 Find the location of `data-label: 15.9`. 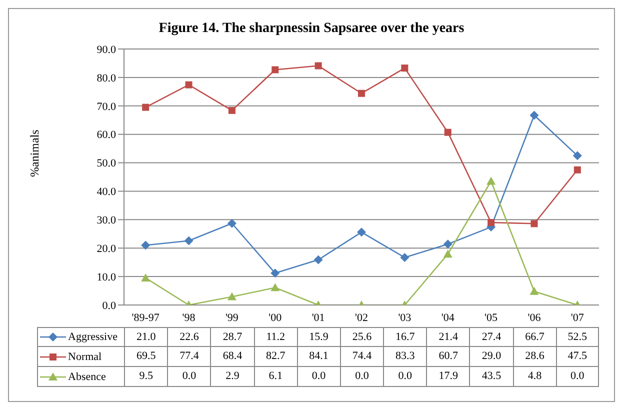

data-label: 15.9 is located at coordinates (318, 337).